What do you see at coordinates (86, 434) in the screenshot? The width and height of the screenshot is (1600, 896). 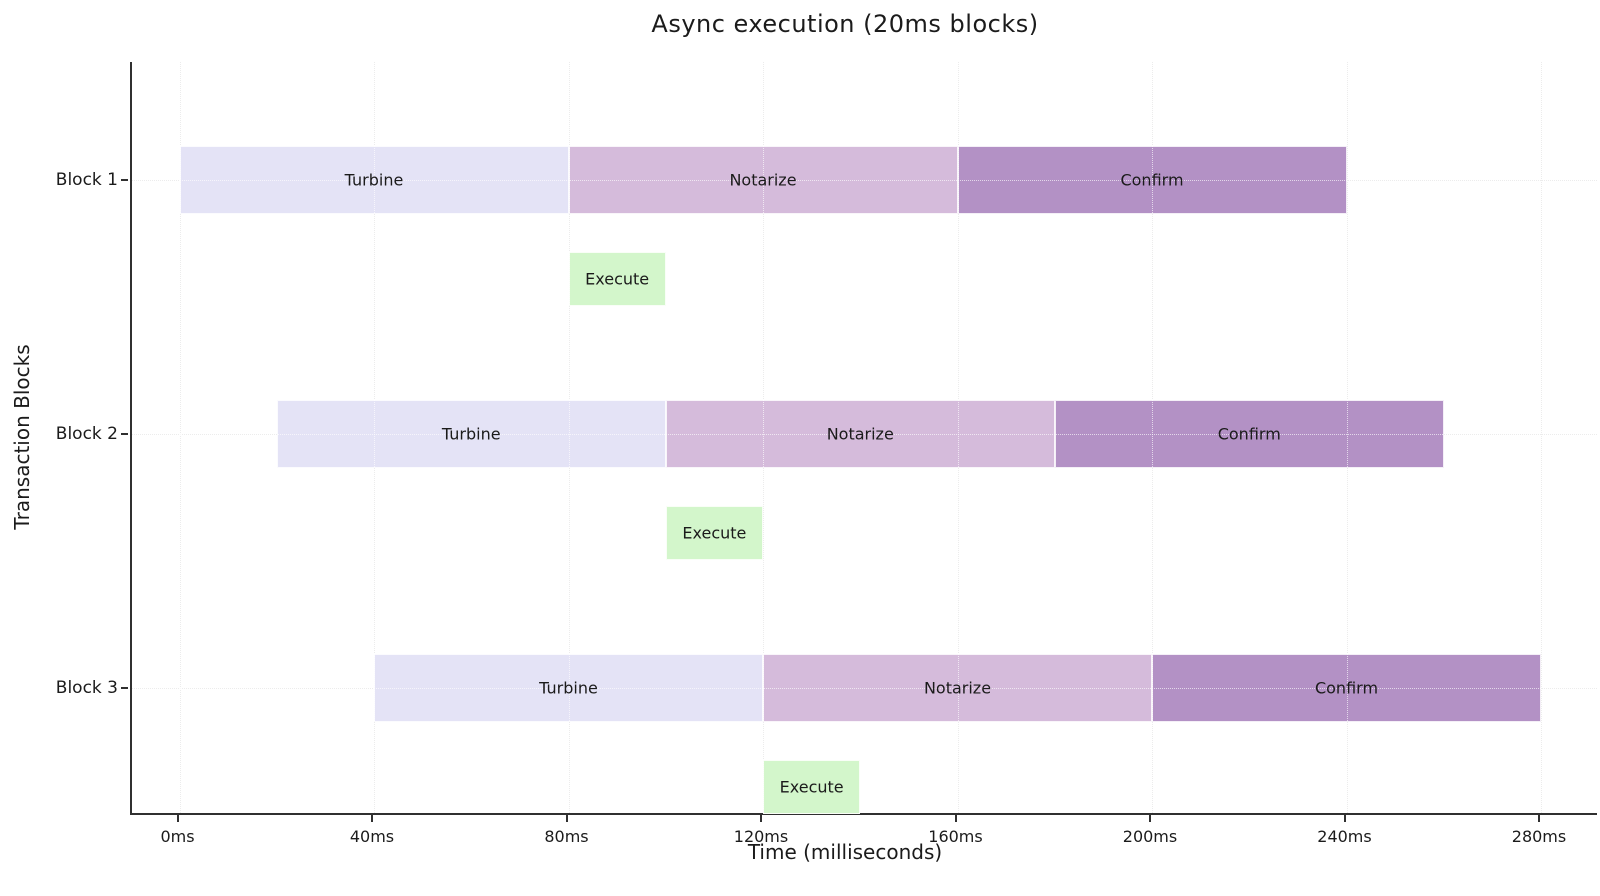 I see `y-tick-label: Block 2` at bounding box center [86, 434].